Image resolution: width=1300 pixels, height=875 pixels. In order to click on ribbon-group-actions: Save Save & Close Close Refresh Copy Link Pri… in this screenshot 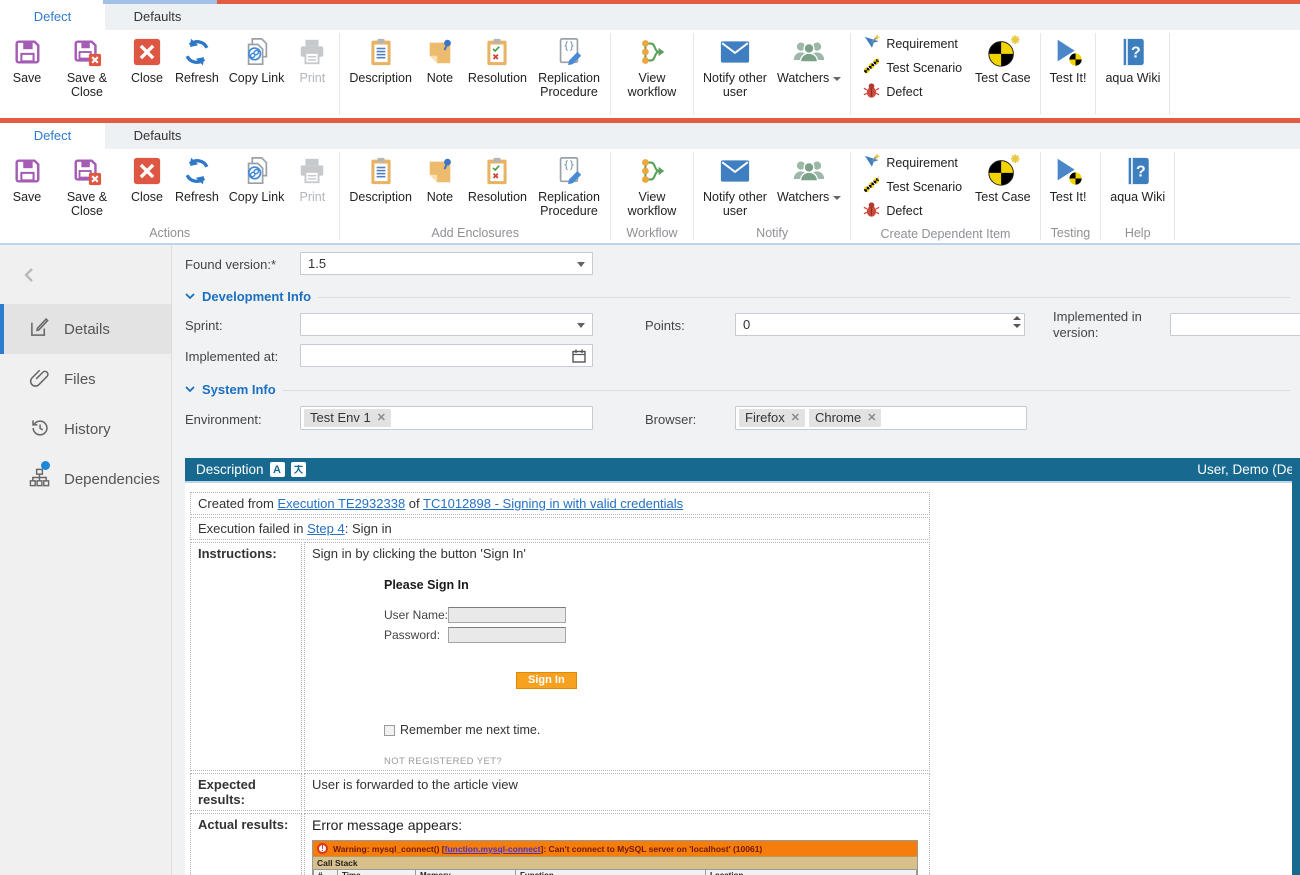, I will do `click(169, 196)`.